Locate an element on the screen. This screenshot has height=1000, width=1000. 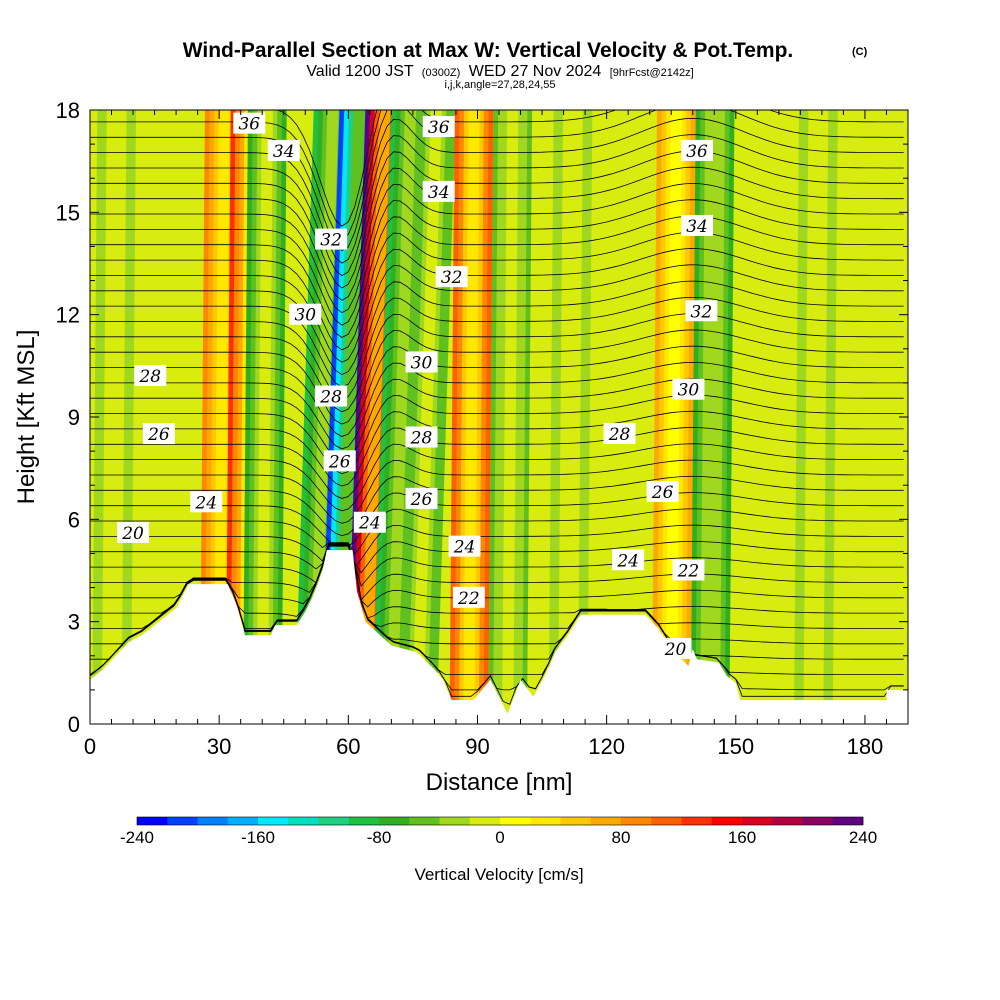
subtitle-small-1: (0300Z) is located at coordinates (441, 73).